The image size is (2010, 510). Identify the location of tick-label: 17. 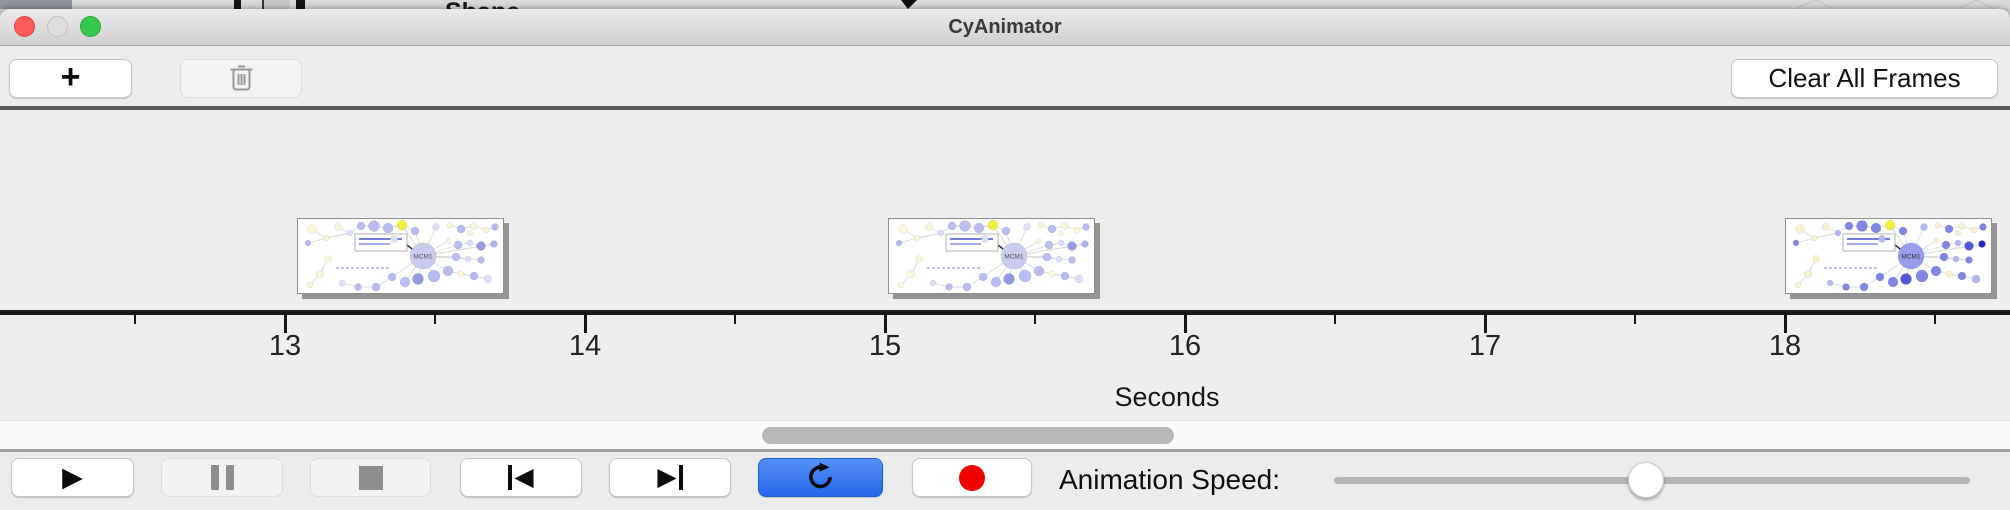
(1485, 346).